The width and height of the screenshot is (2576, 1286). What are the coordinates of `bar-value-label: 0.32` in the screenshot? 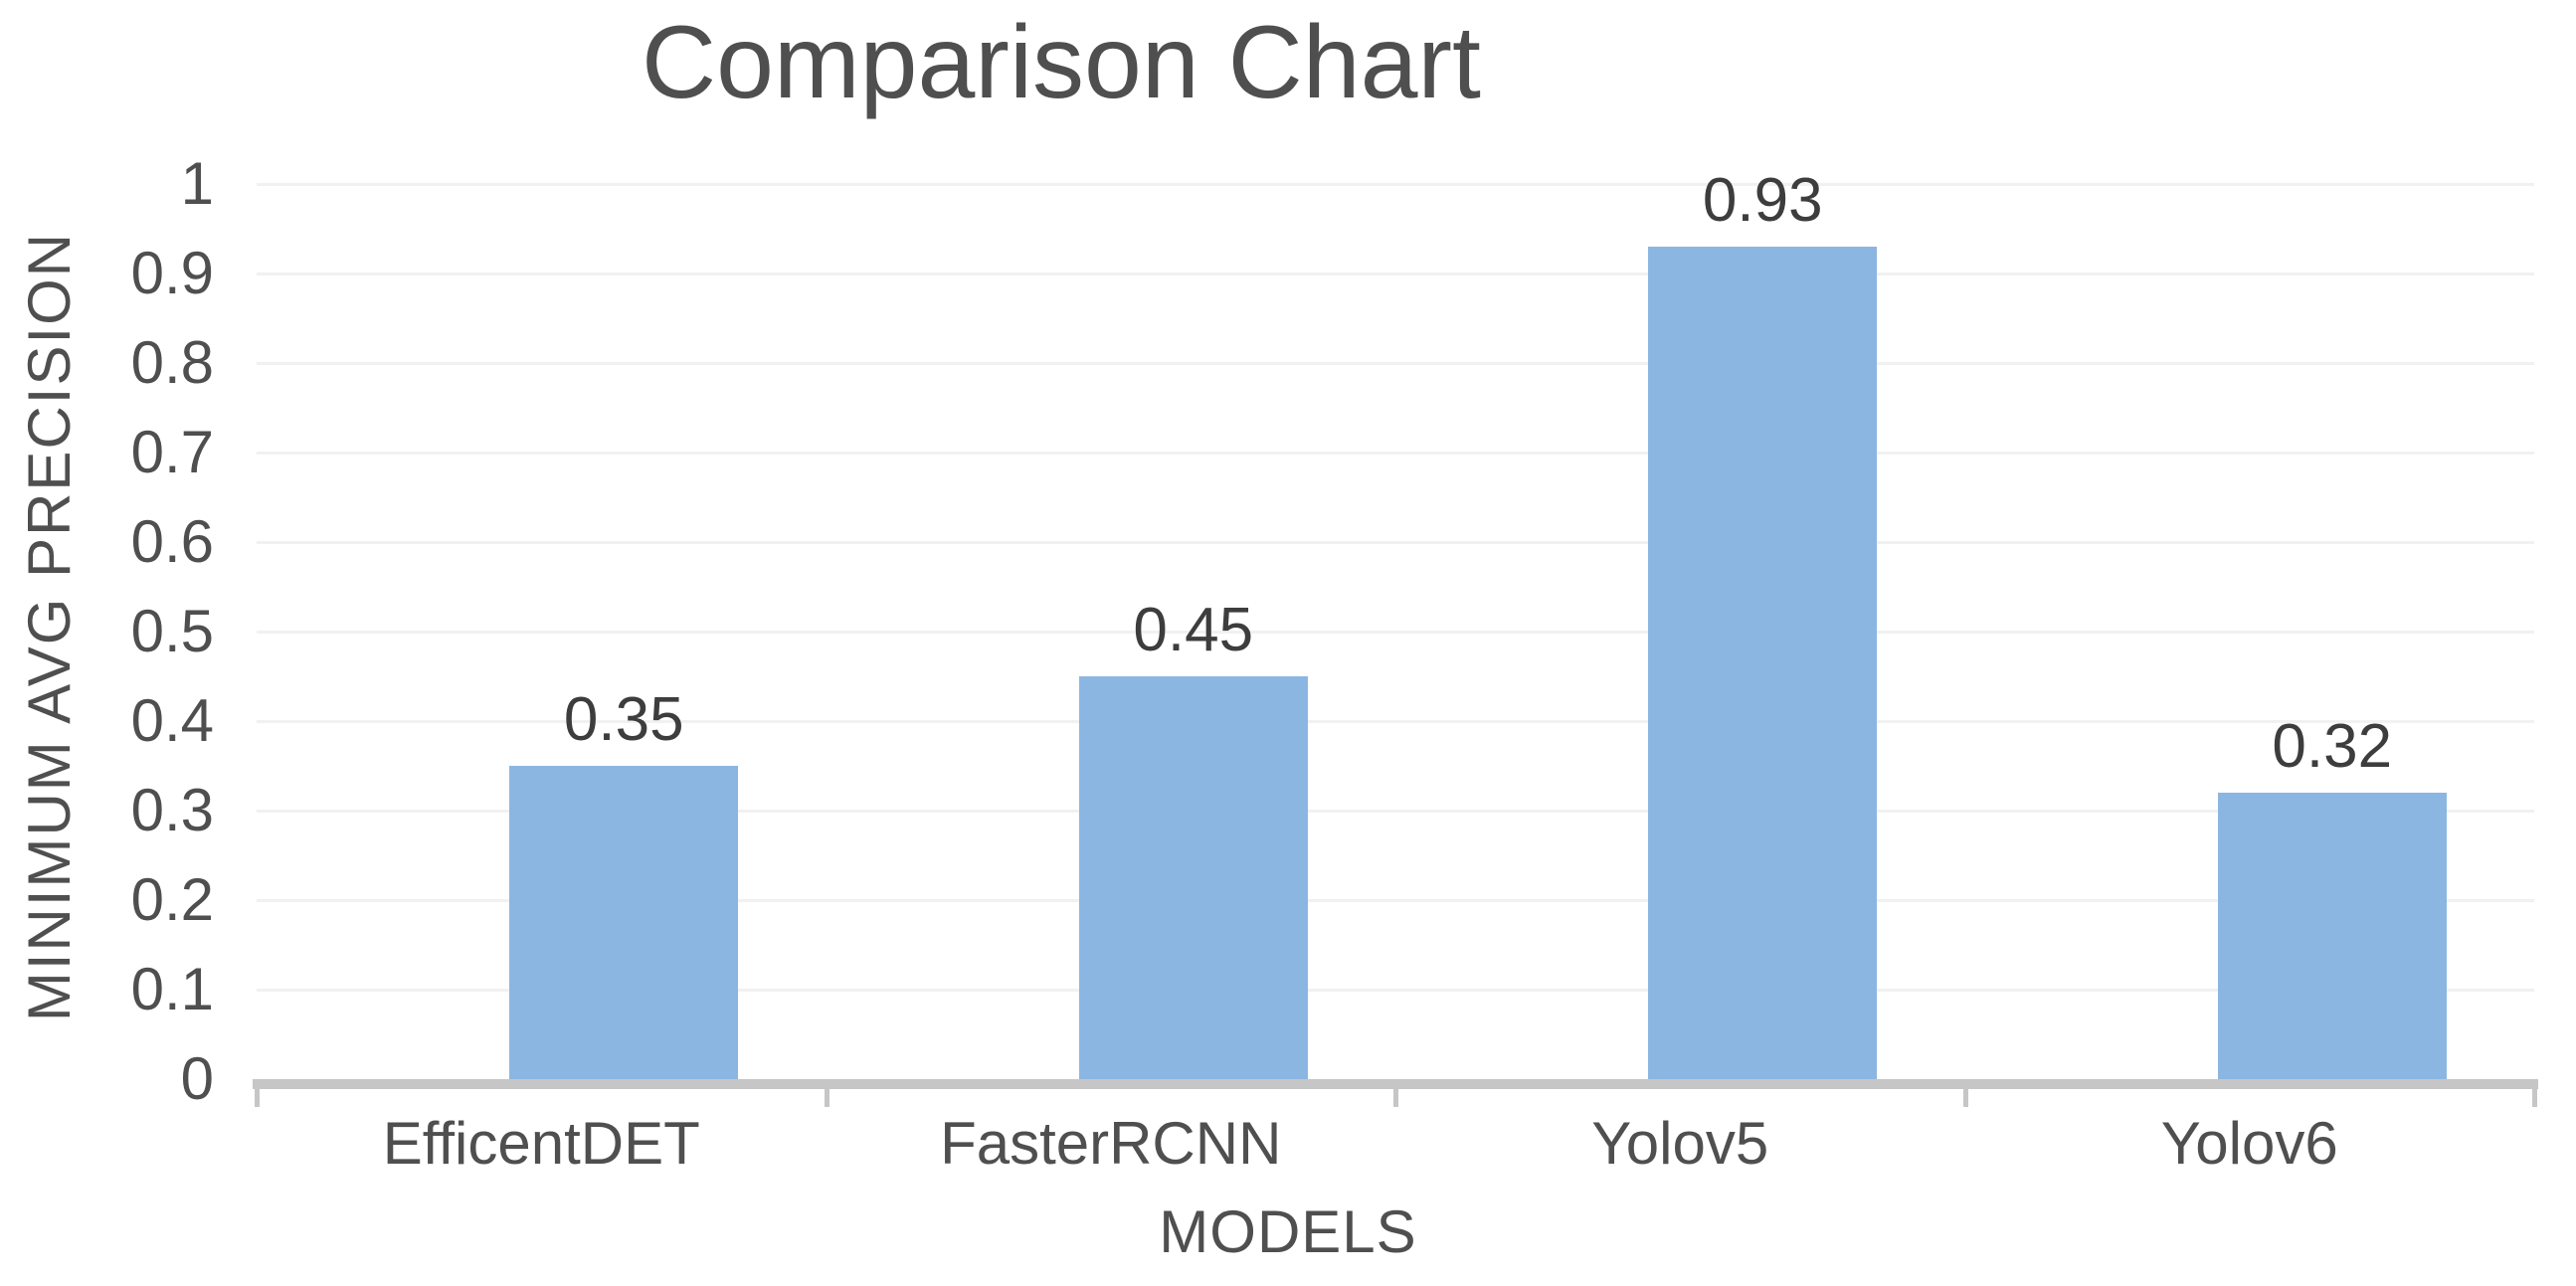 It's located at (2332, 747).